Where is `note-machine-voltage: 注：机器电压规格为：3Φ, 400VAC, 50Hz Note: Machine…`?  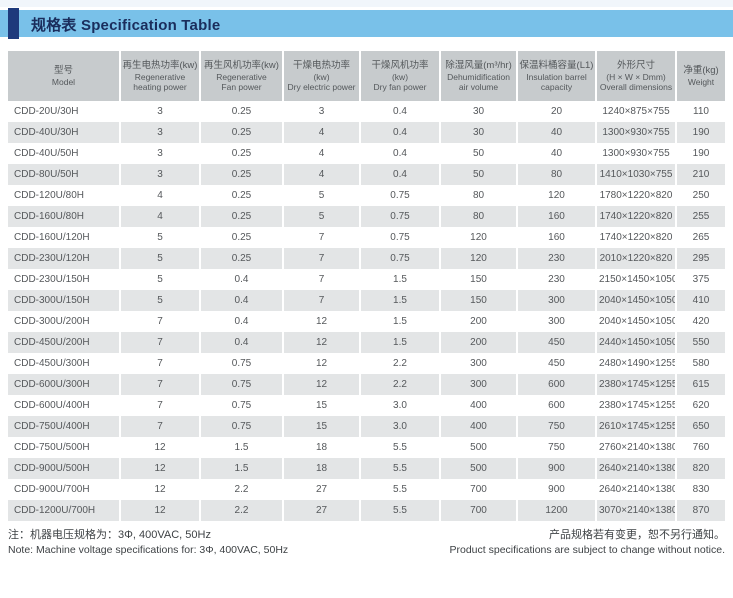 note-machine-voltage: 注：机器电压规格为：3Φ, 400VAC, 50Hz Note: Machine… is located at coordinates (148, 542).